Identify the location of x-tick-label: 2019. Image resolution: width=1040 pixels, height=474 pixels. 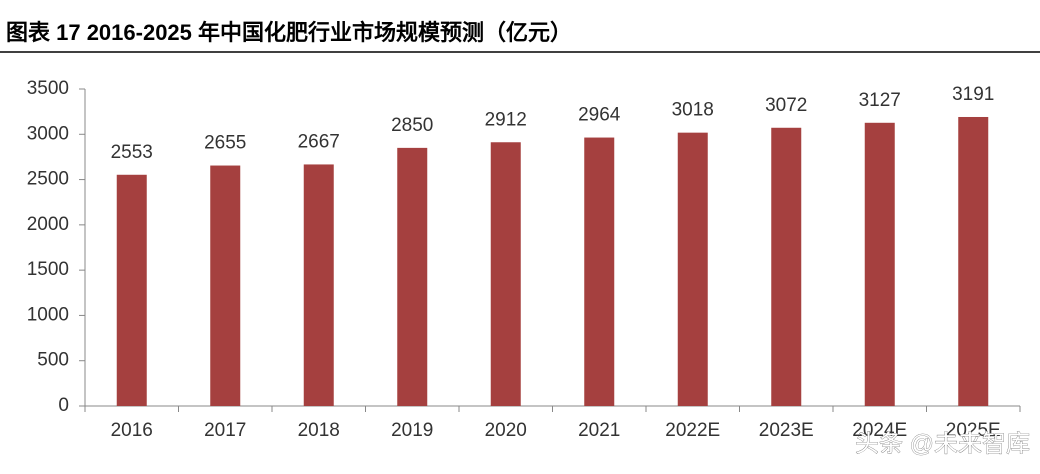
(412, 430).